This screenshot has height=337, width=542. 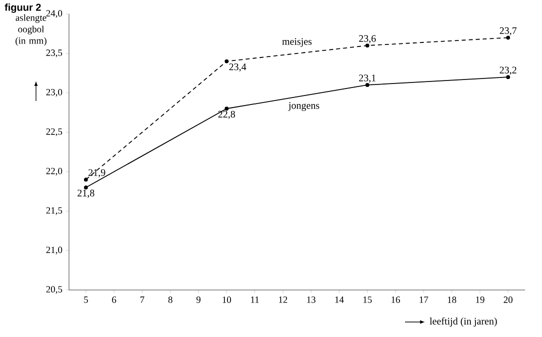 I want to click on x-tick-label: 5, so click(x=86, y=299).